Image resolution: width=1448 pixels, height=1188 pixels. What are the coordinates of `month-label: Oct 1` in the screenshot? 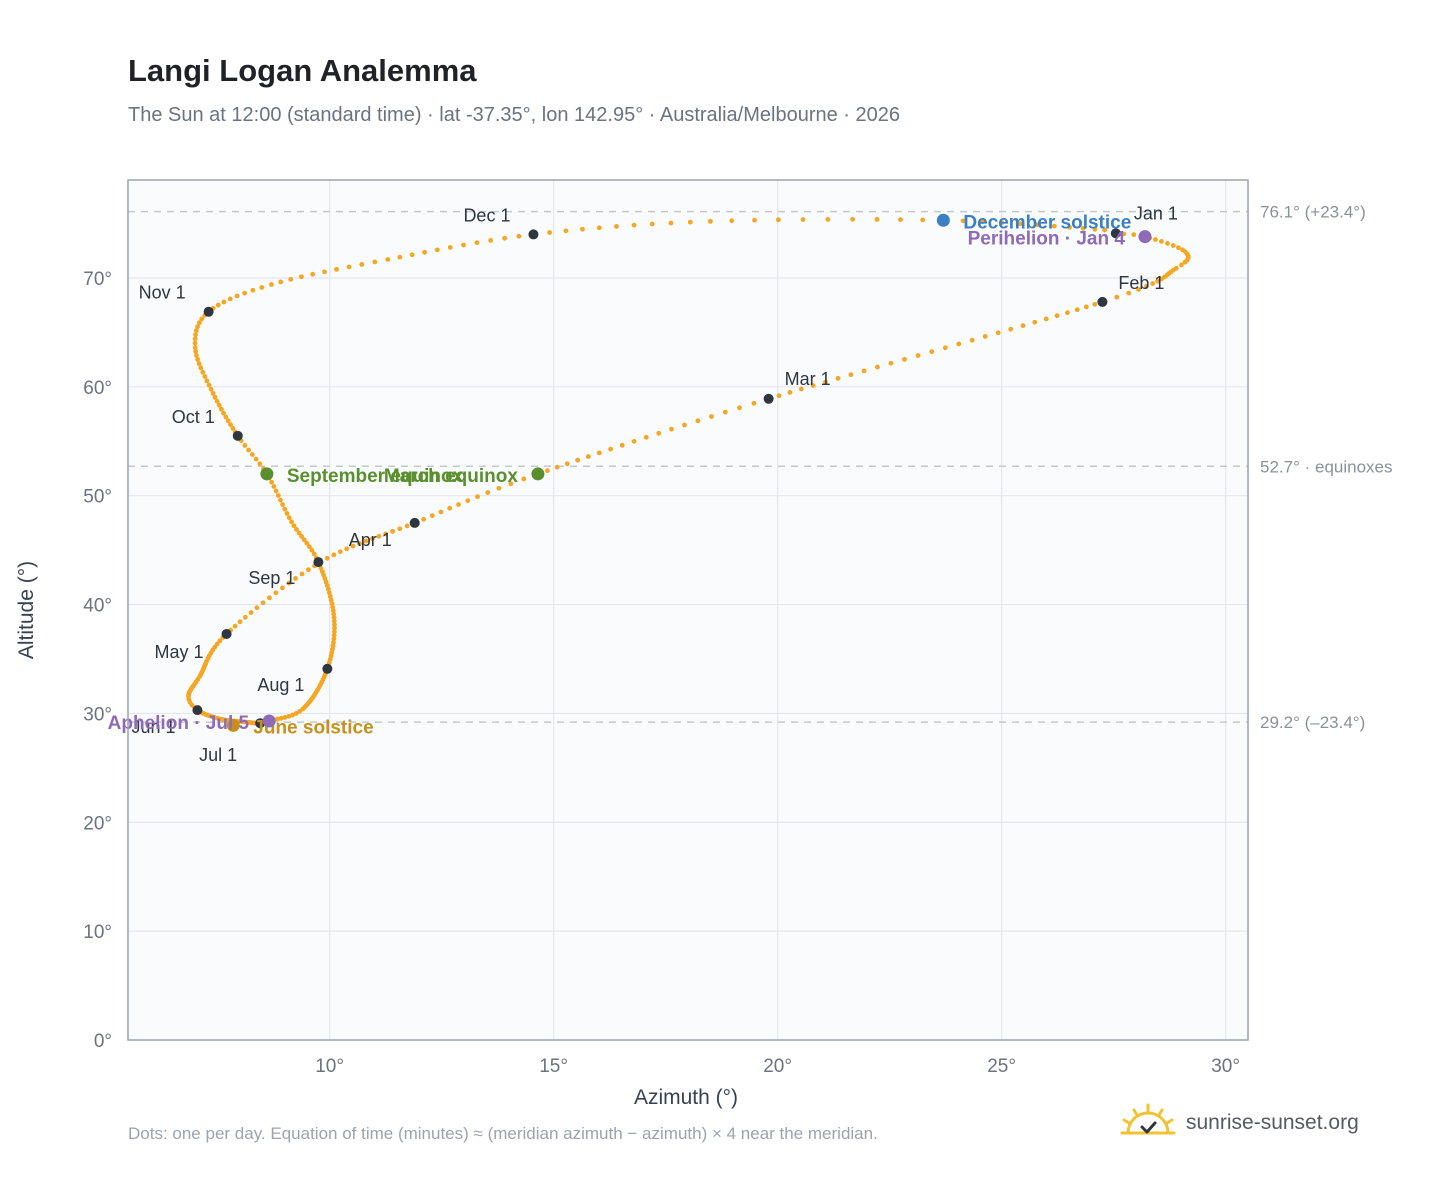 It's located at (193, 417).